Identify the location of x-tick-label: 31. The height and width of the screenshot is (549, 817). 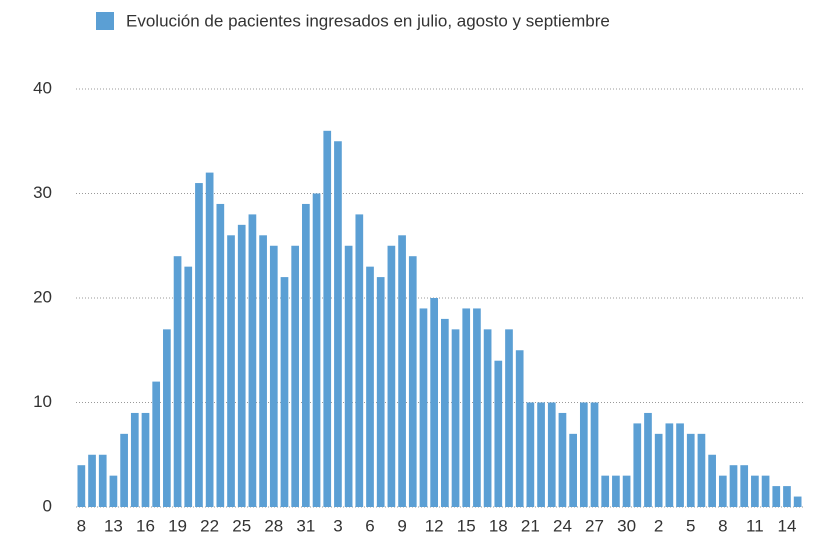
(305, 525).